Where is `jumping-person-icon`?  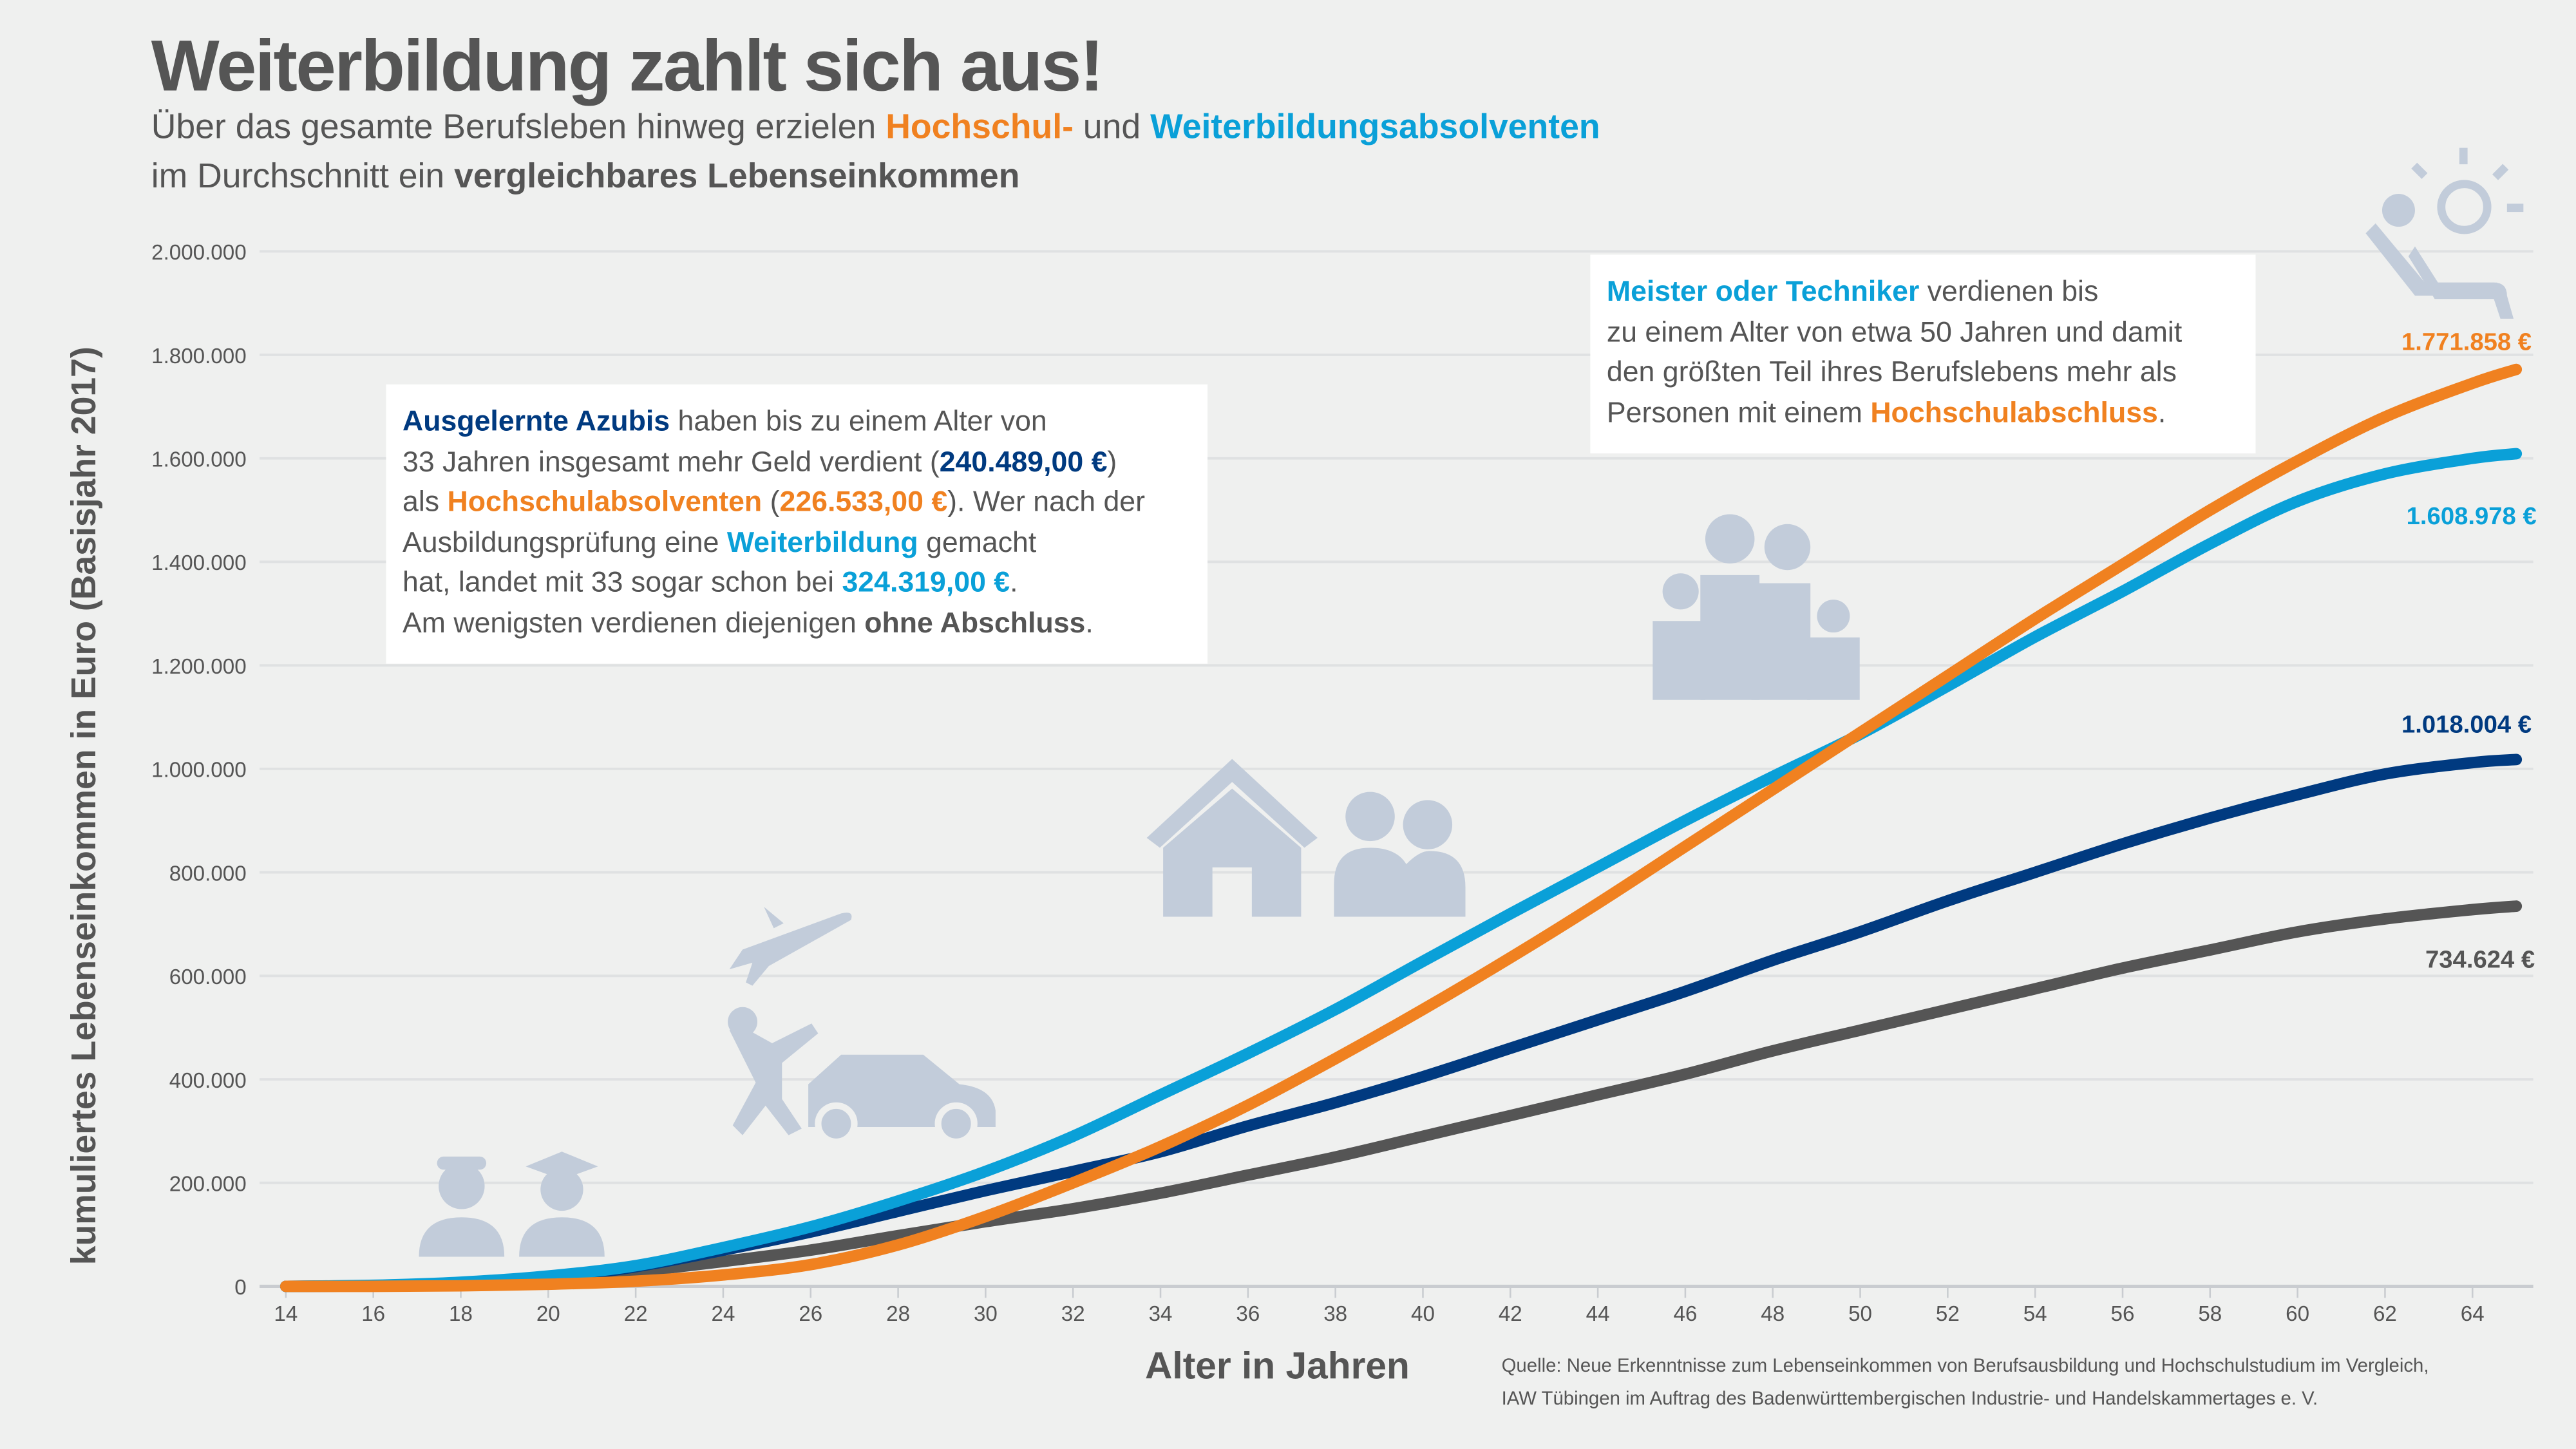
jumping-person-icon is located at coordinates (774, 1071).